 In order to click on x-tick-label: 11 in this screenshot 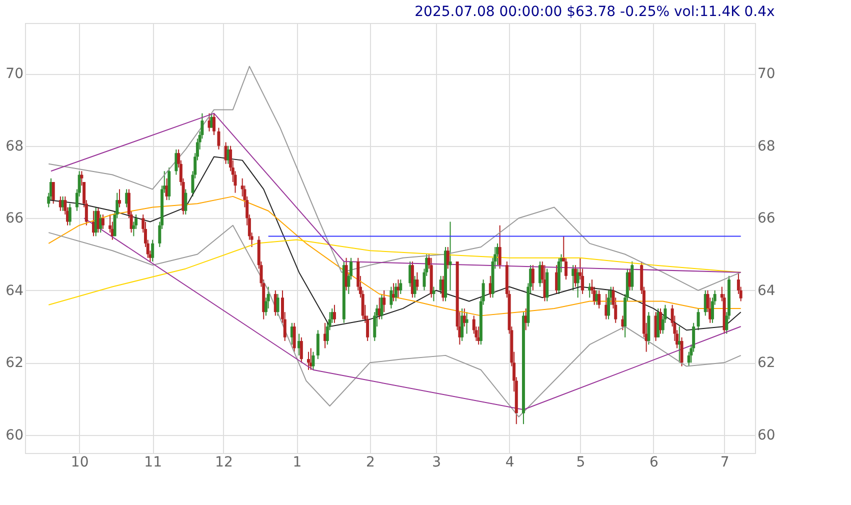, I will do `click(153, 462)`.